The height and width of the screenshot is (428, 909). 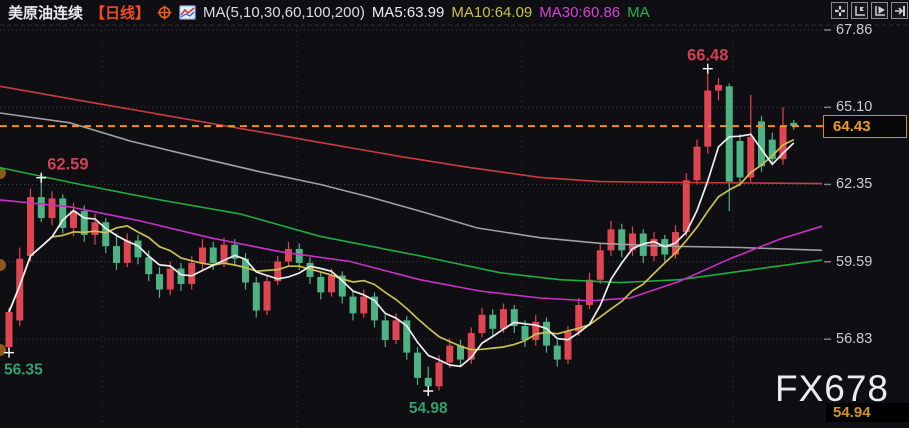 I want to click on crosshair-target-icon, so click(x=164, y=12).